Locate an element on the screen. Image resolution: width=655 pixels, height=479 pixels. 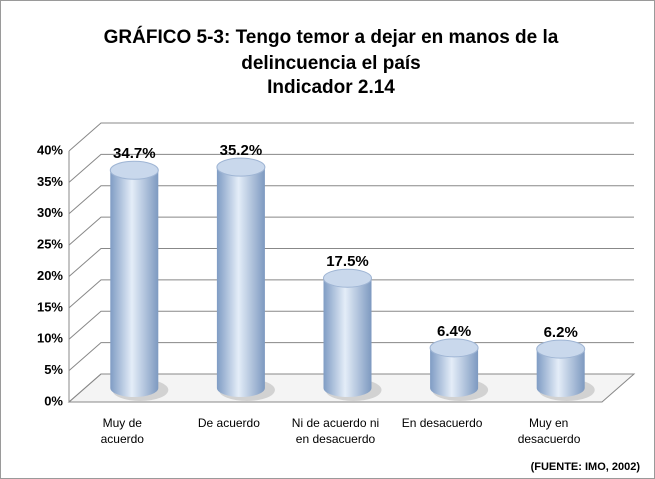
y-tick-label: 10% is located at coordinates (50, 338).